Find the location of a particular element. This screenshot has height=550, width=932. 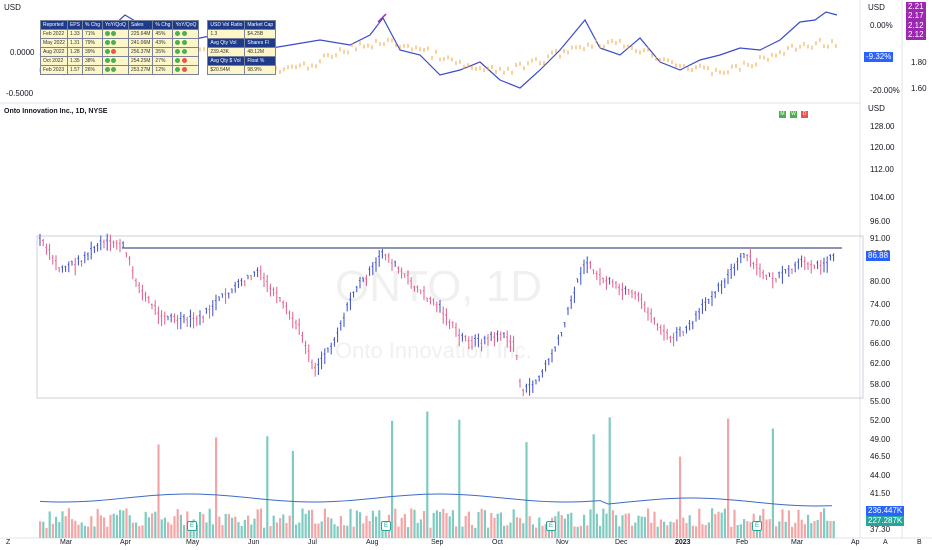

red-dot-icon is located at coordinates (114, 52).